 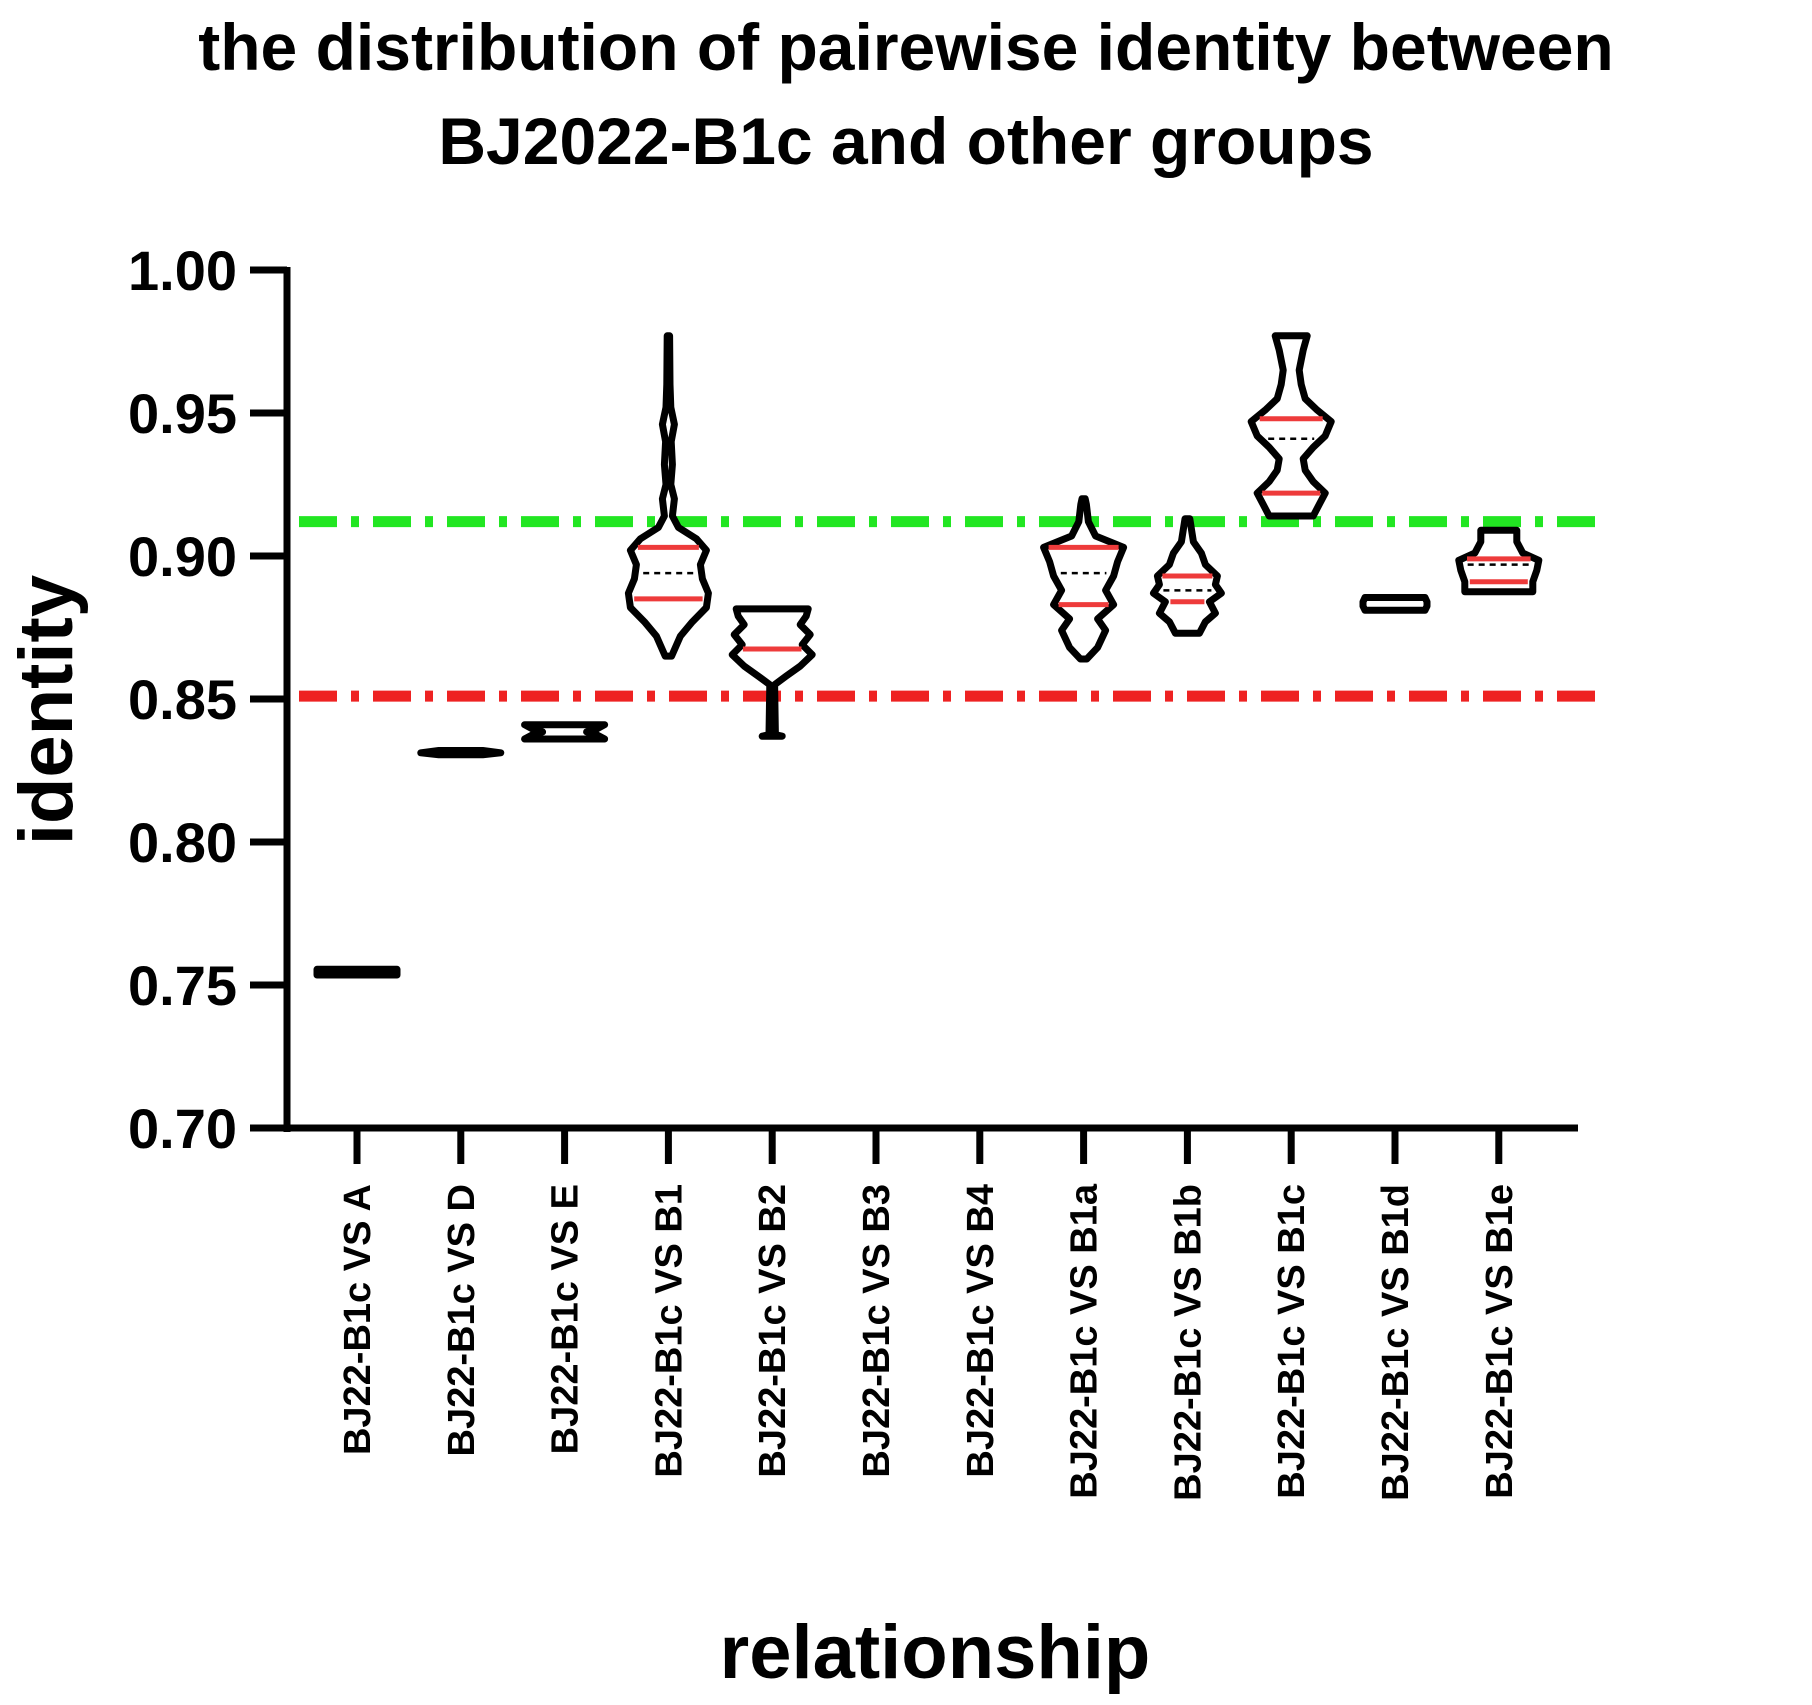 I want to click on y-tick-label: 0.70, so click(x=182, y=1128).